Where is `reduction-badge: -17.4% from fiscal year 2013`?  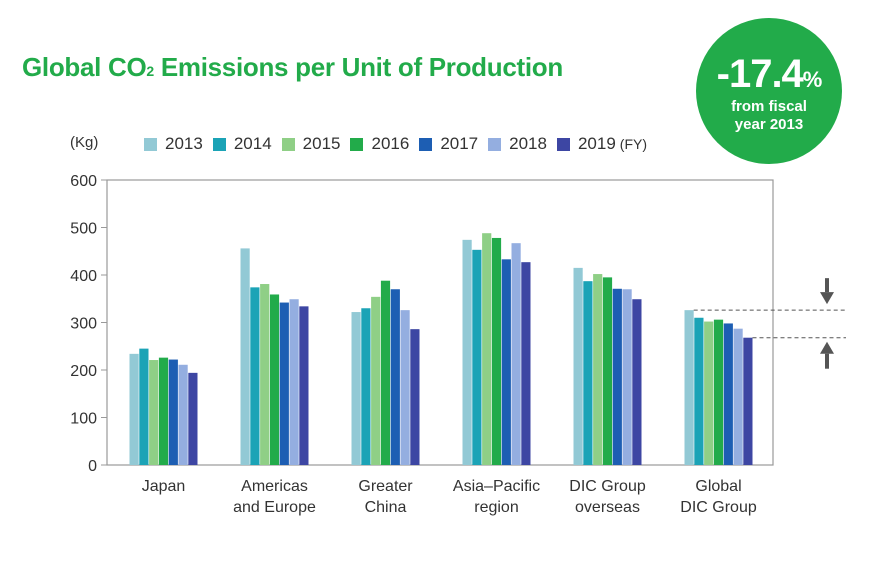
reduction-badge: -17.4% from fiscal year 2013 is located at coordinates (769, 91).